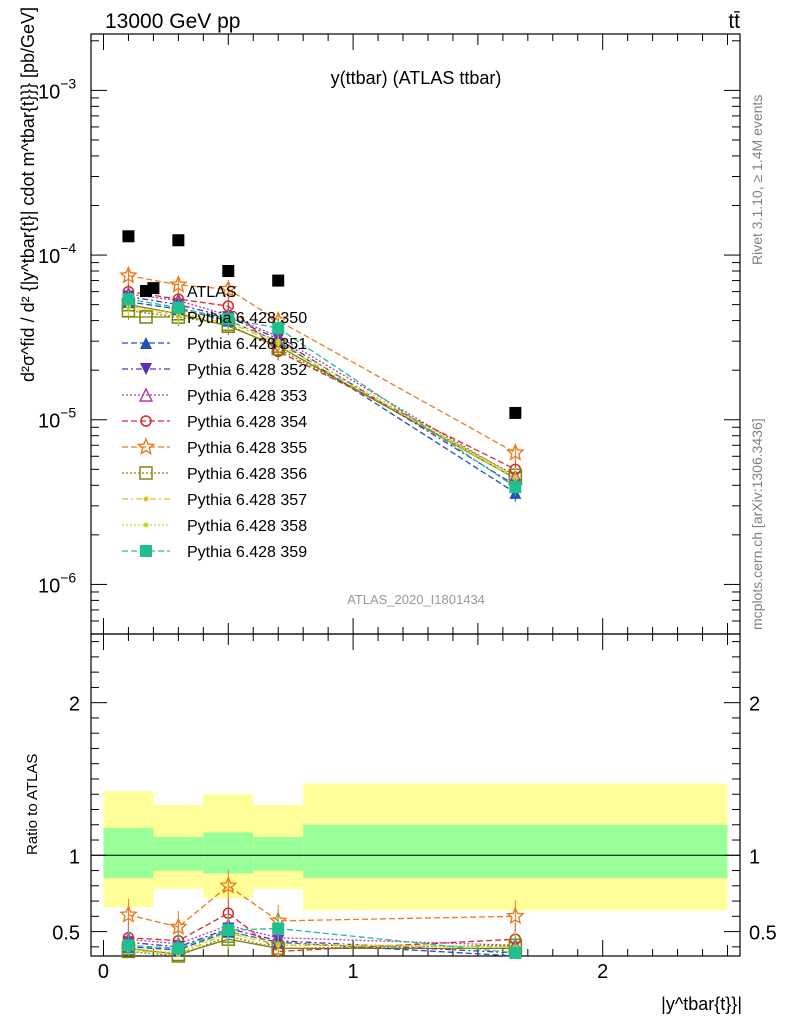 This screenshot has height=1024, width=786. Describe the element at coordinates (247, 370) in the screenshot. I see `legend-label: Pythia 6.428 352` at that location.